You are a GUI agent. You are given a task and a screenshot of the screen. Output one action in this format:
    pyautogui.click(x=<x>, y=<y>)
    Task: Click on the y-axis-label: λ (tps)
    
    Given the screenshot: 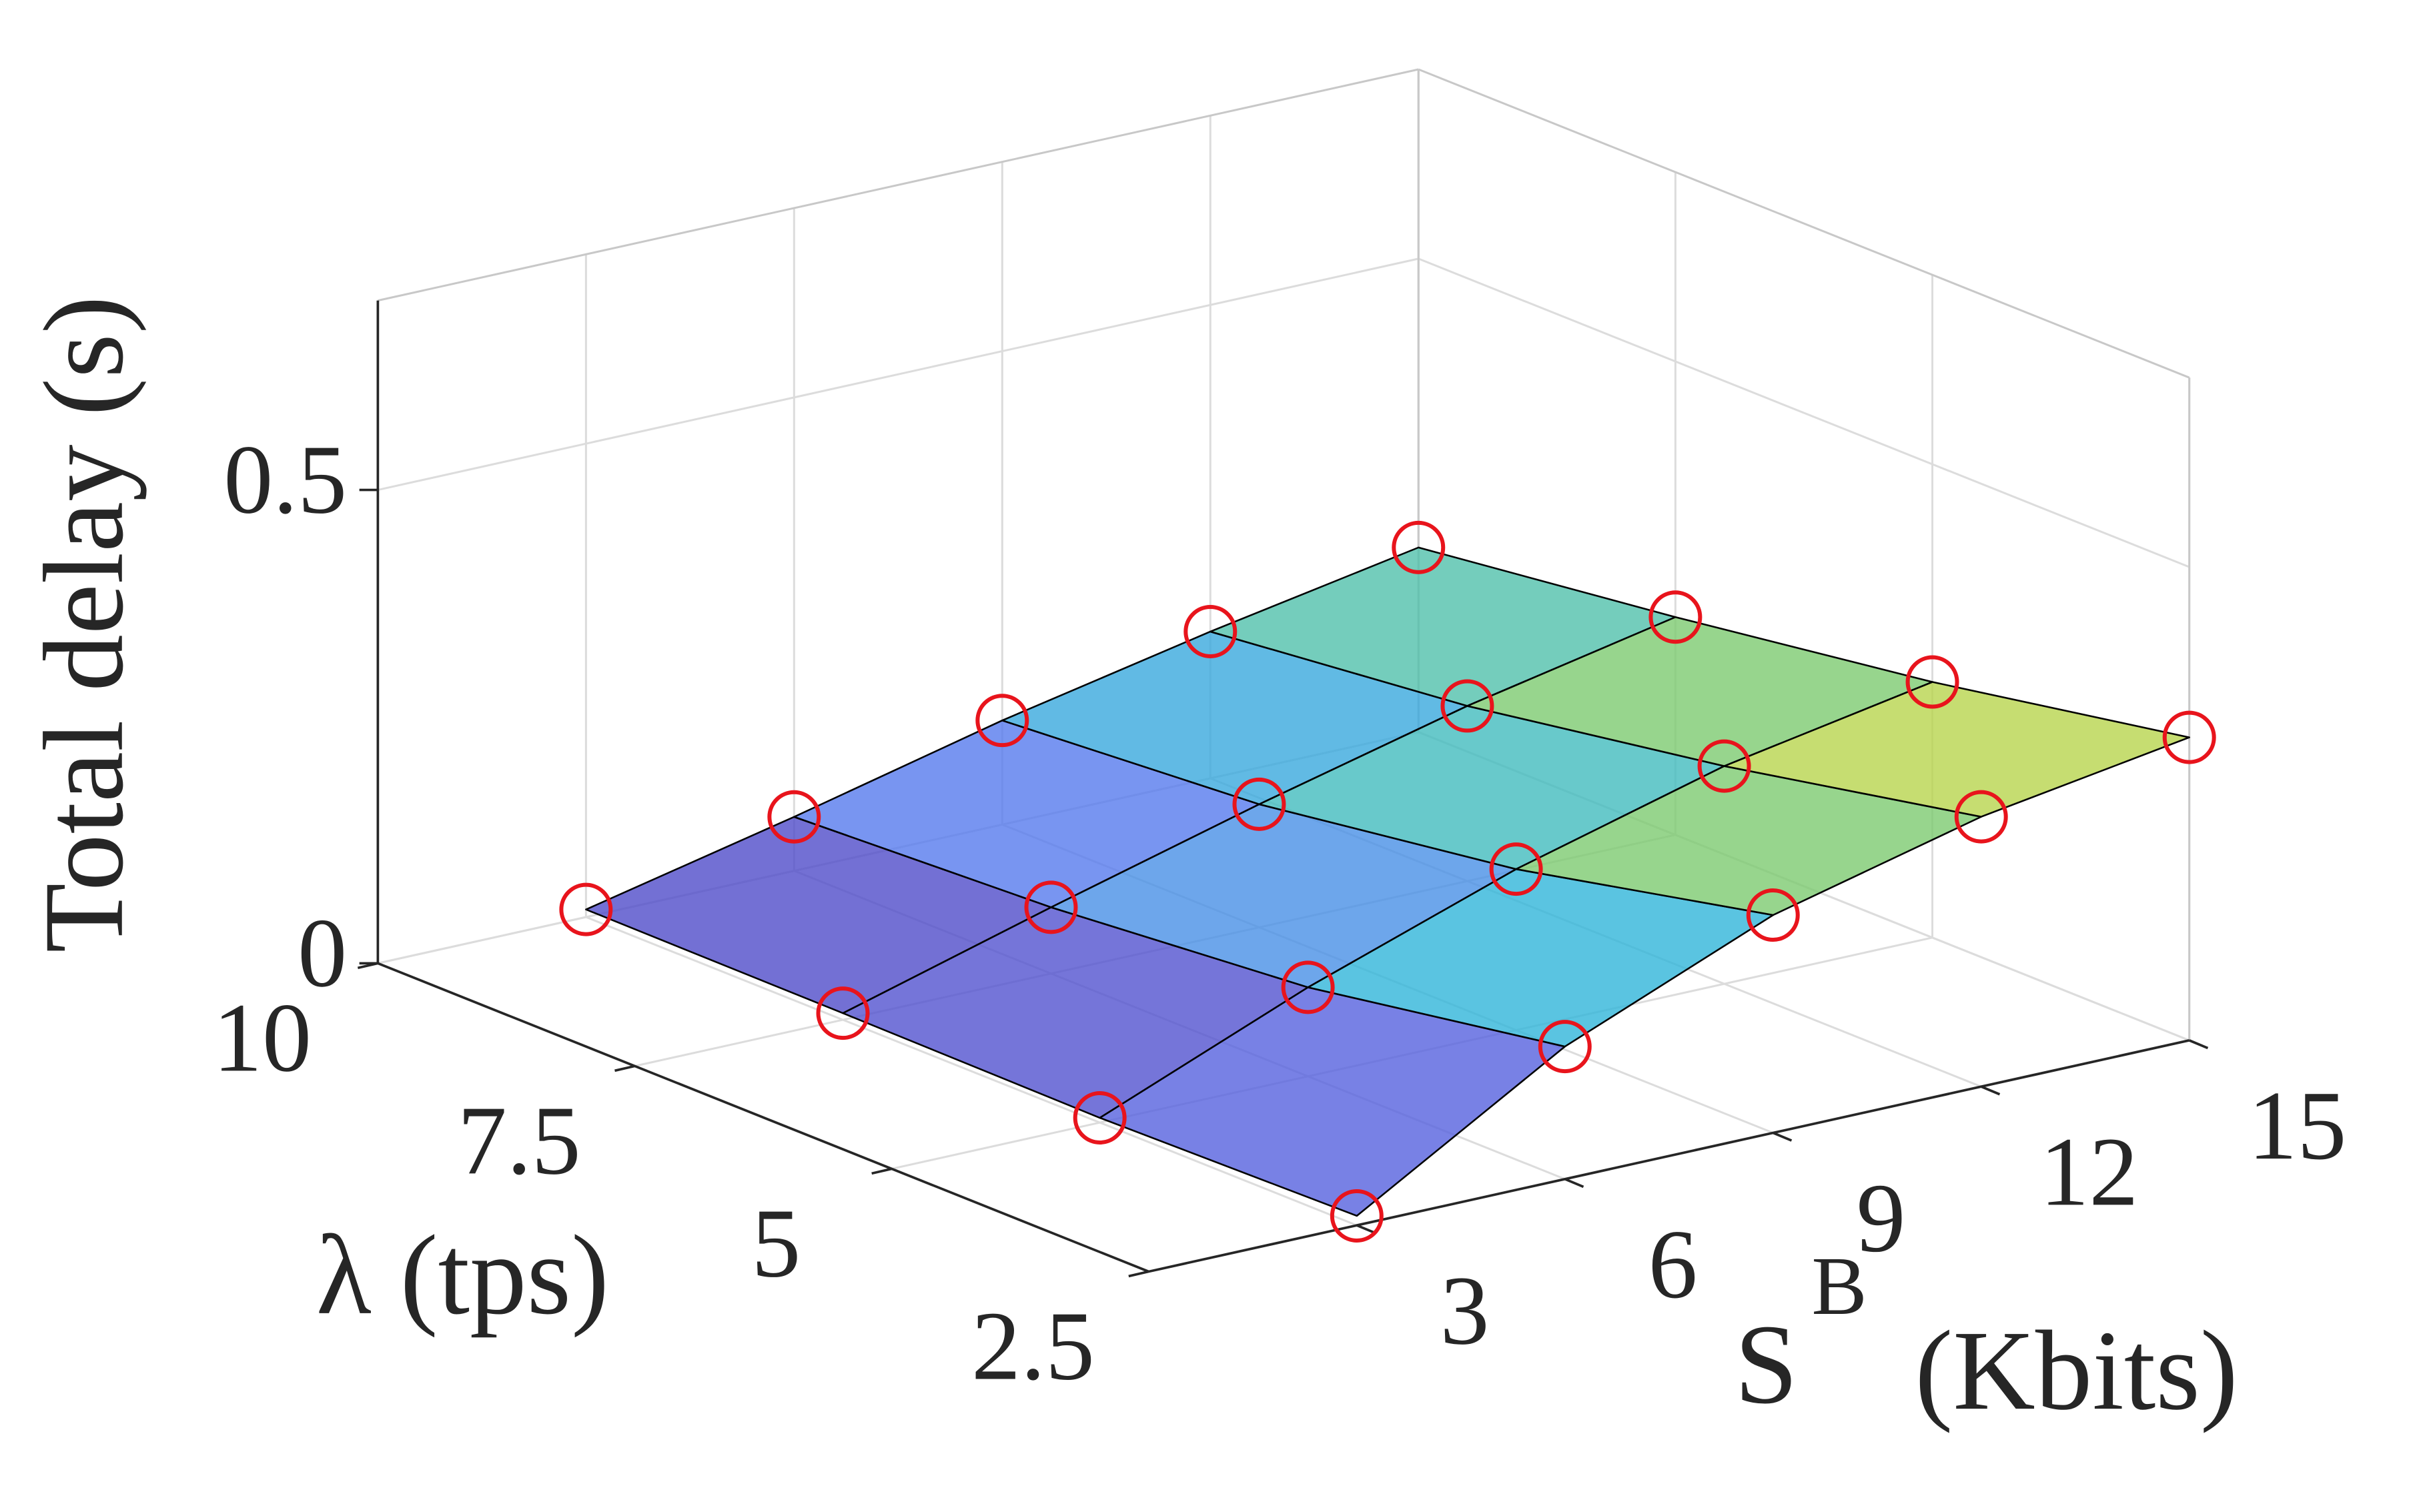 What is the action you would take?
    pyautogui.click(x=463, y=1275)
    